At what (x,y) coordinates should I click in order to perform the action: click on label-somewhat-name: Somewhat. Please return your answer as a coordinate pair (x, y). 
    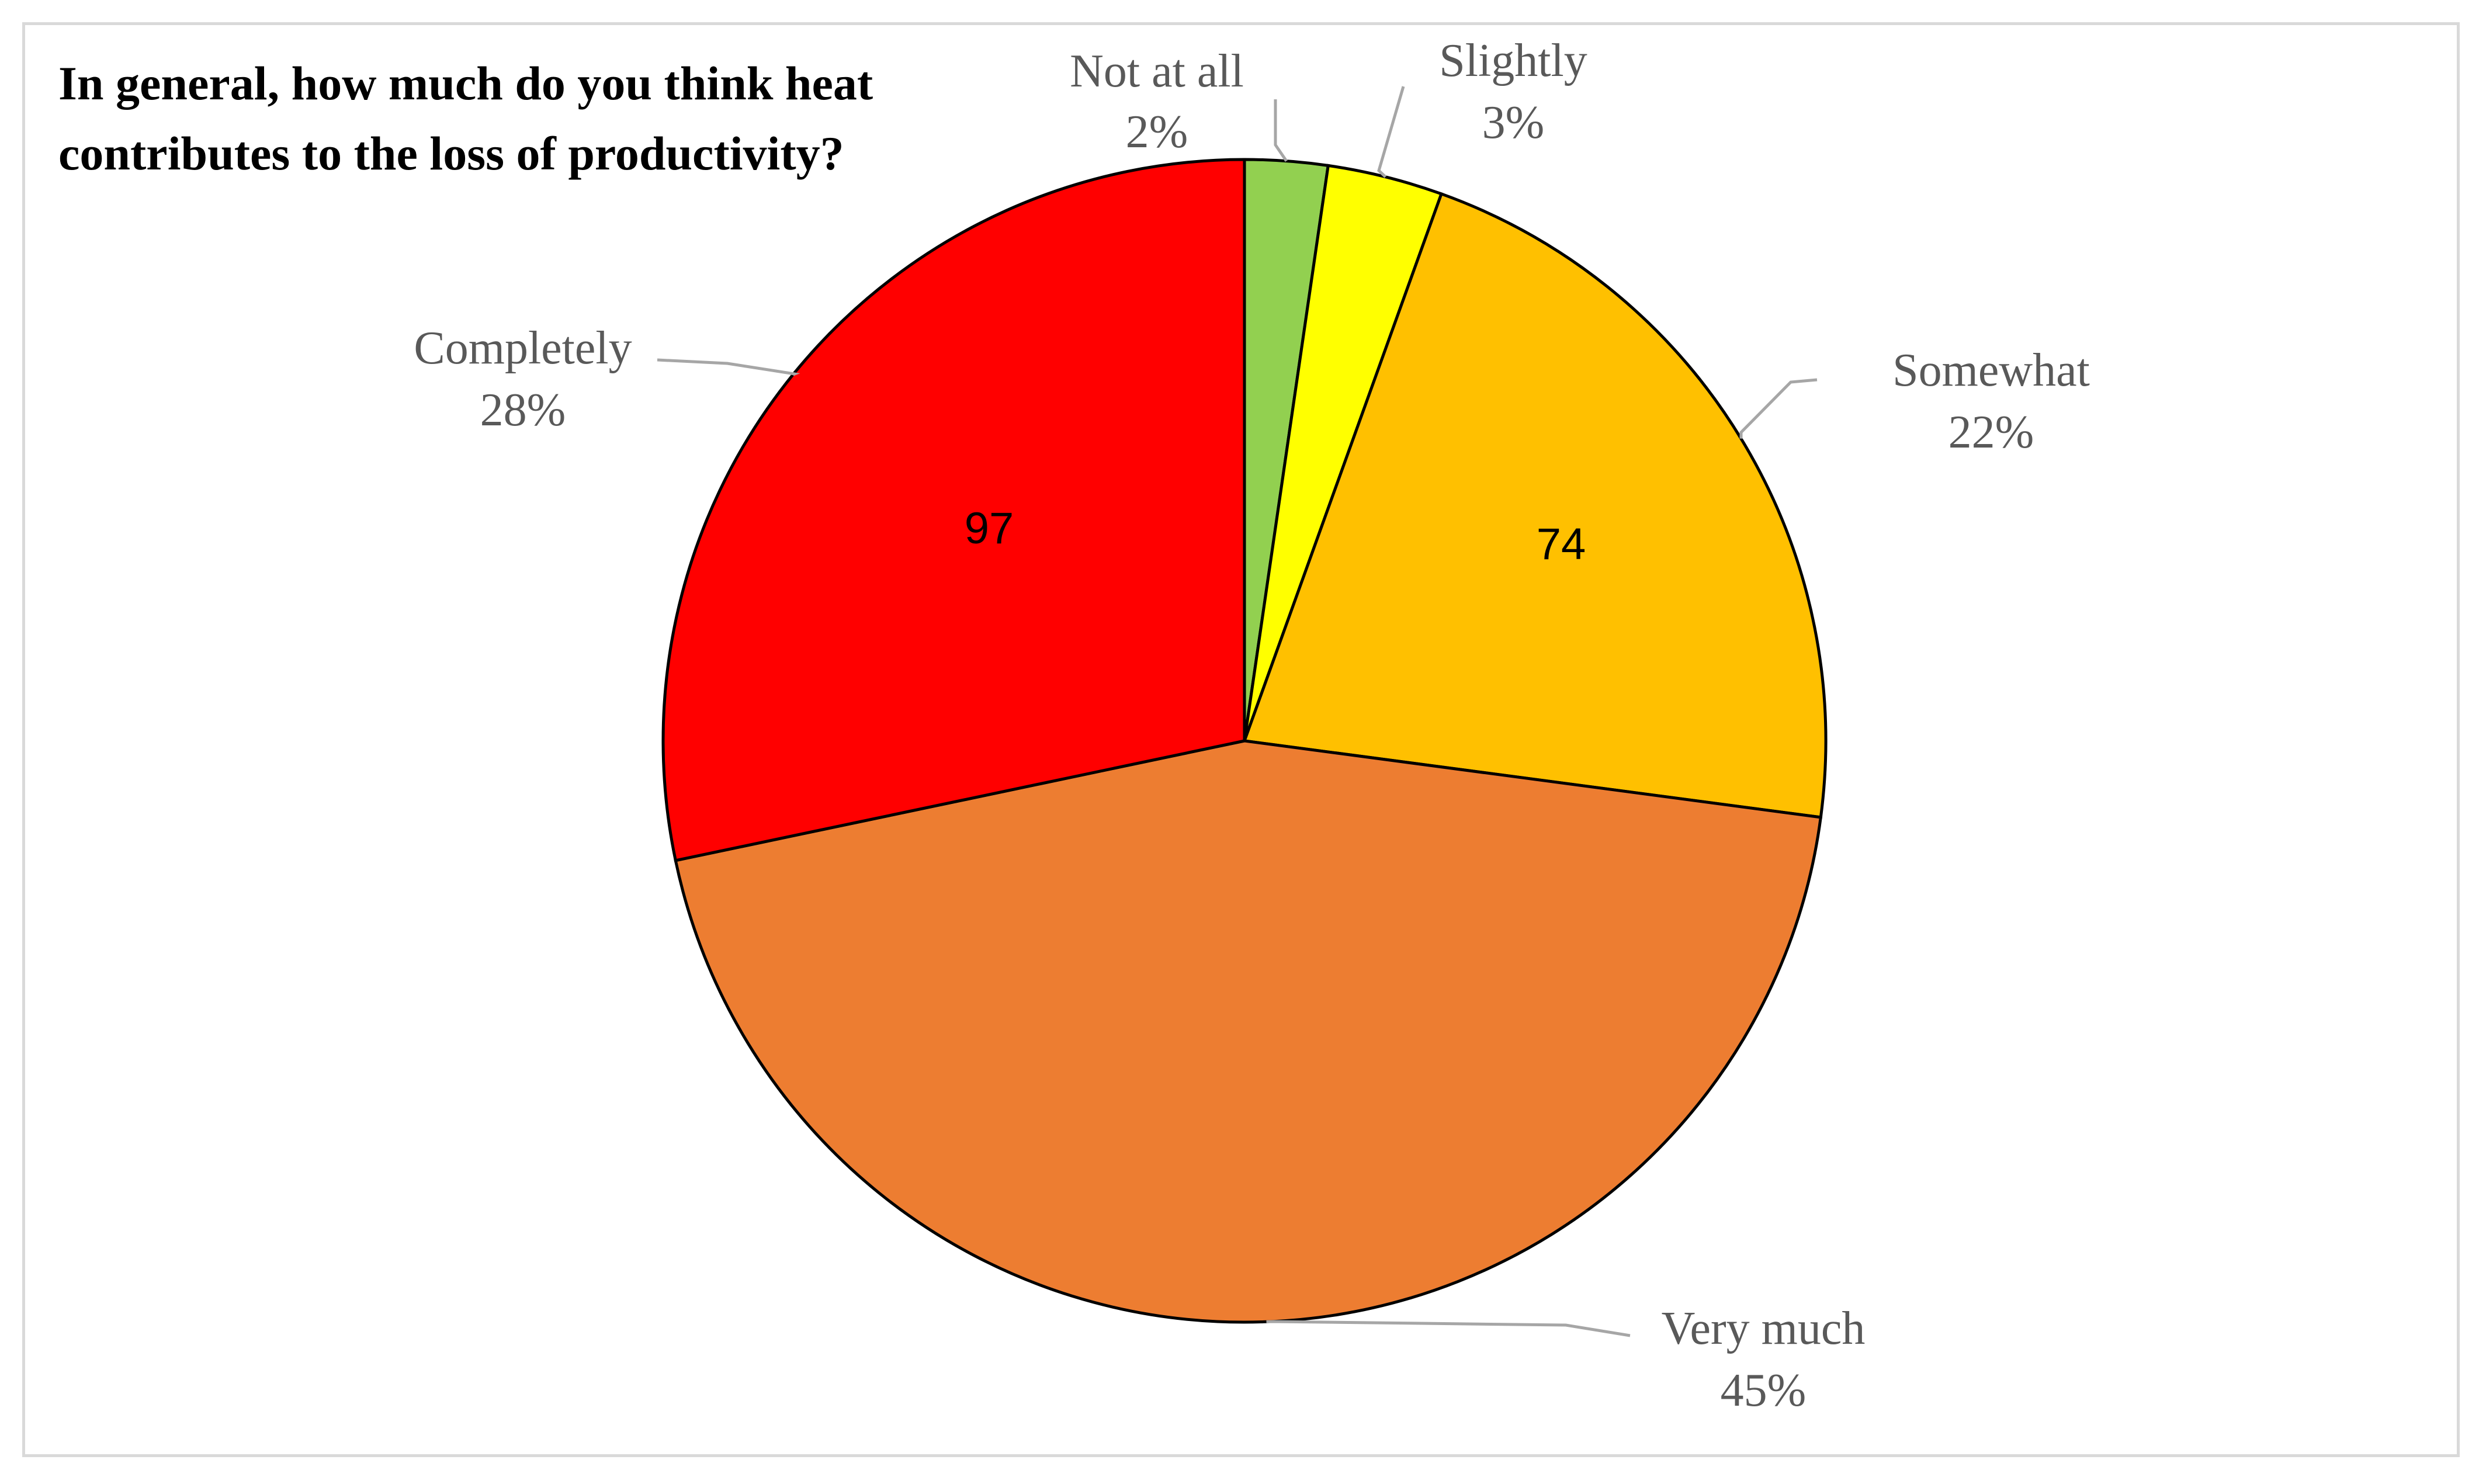
    Looking at the image, I should click on (1991, 370).